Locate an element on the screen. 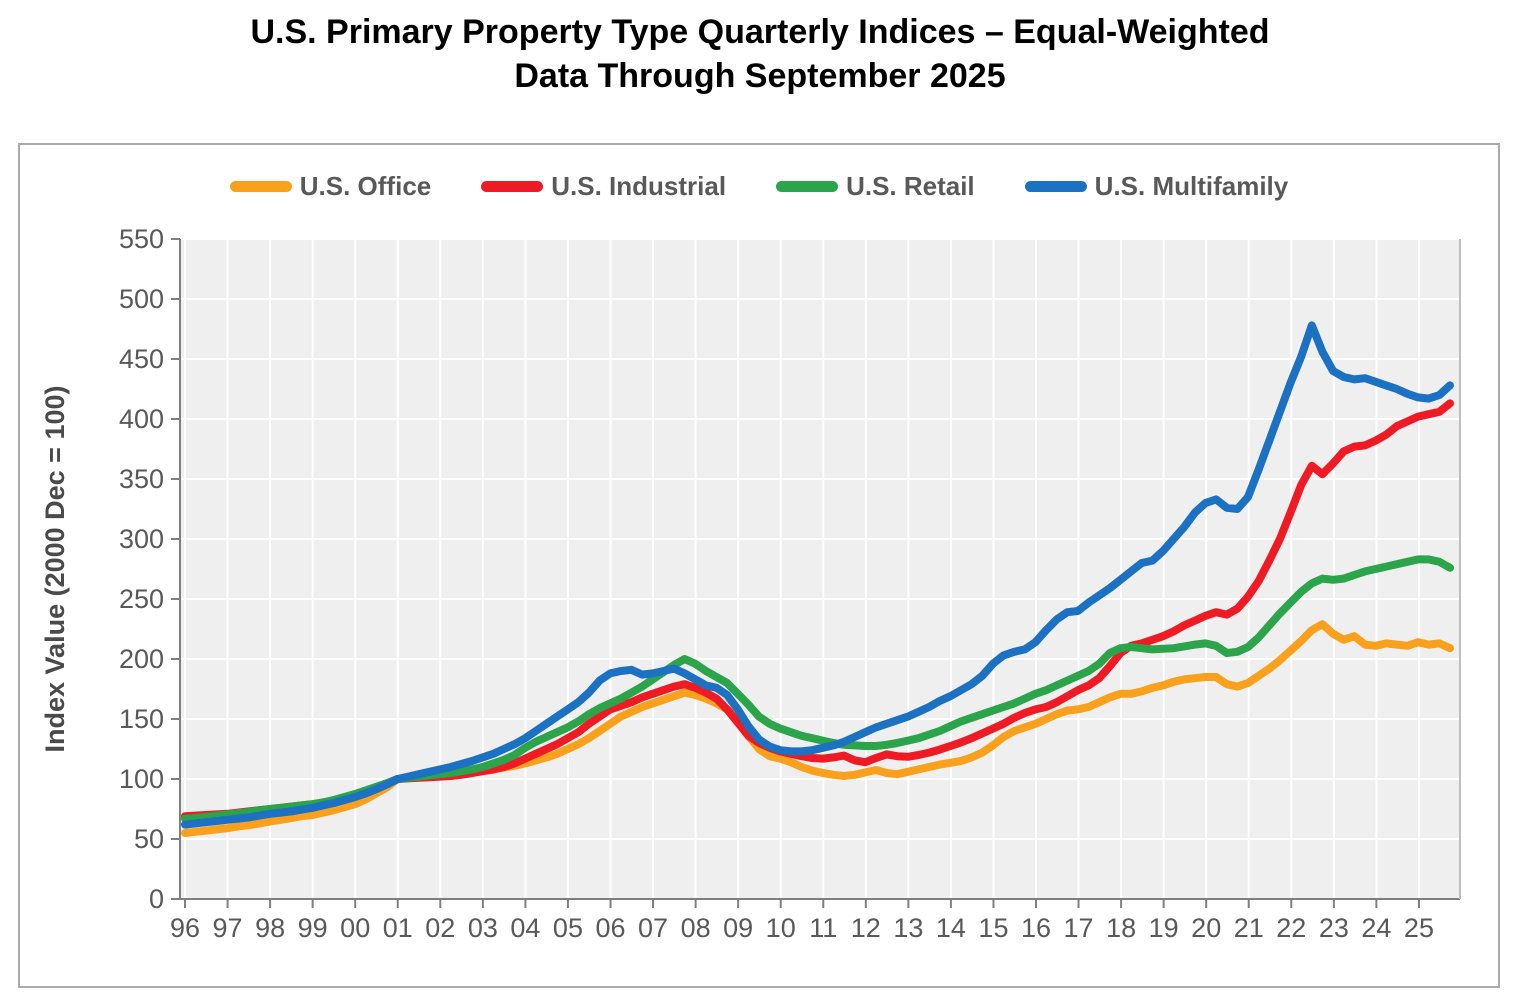 This screenshot has width=1520, height=1006. legend-label: U.S. Retail is located at coordinates (910, 186).